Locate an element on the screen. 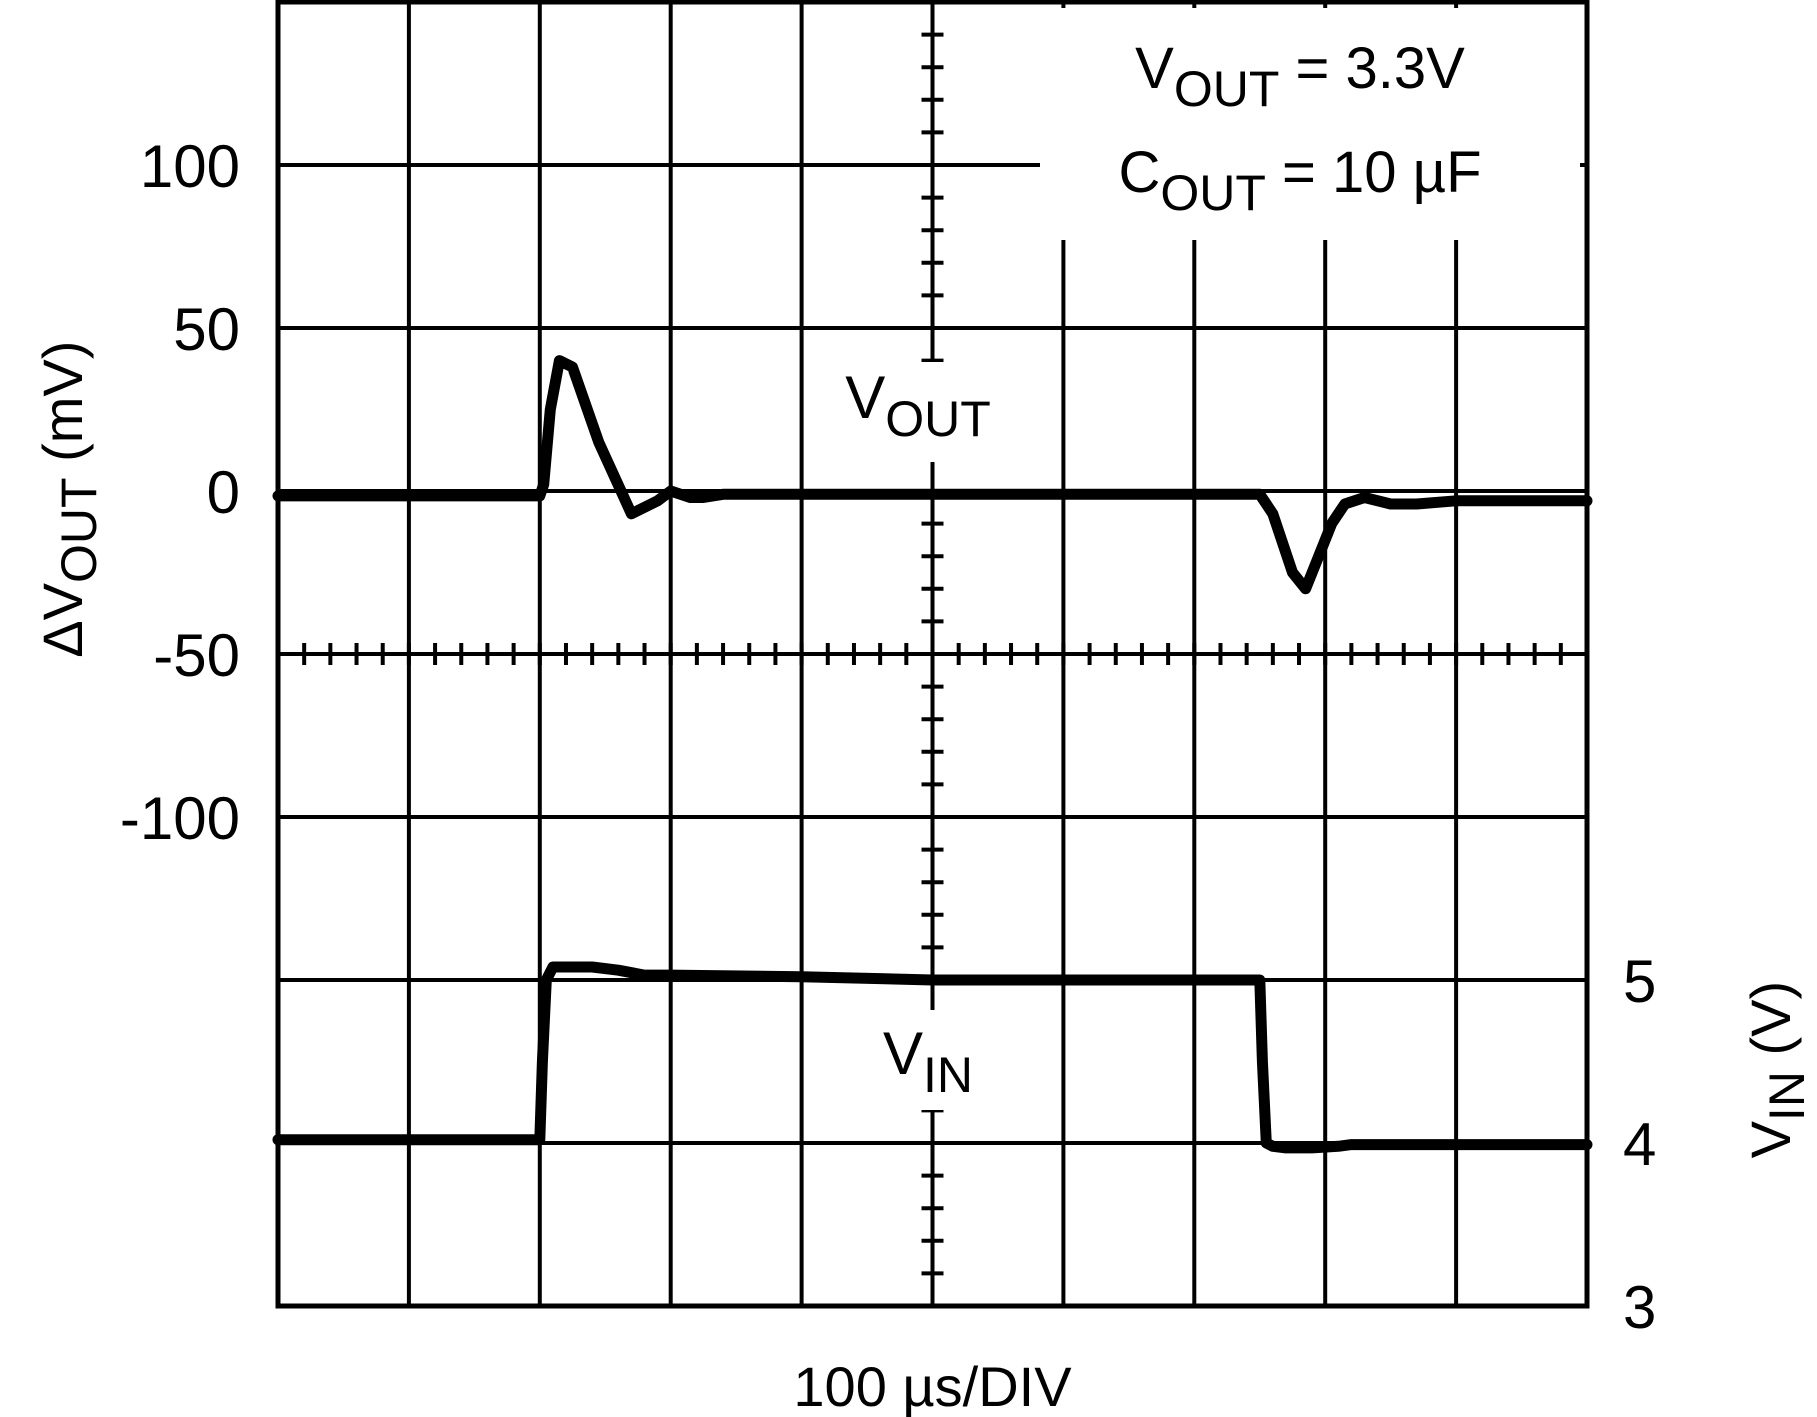 The image size is (1817, 1417). left-tick-label: -100 is located at coordinates (180, 818).